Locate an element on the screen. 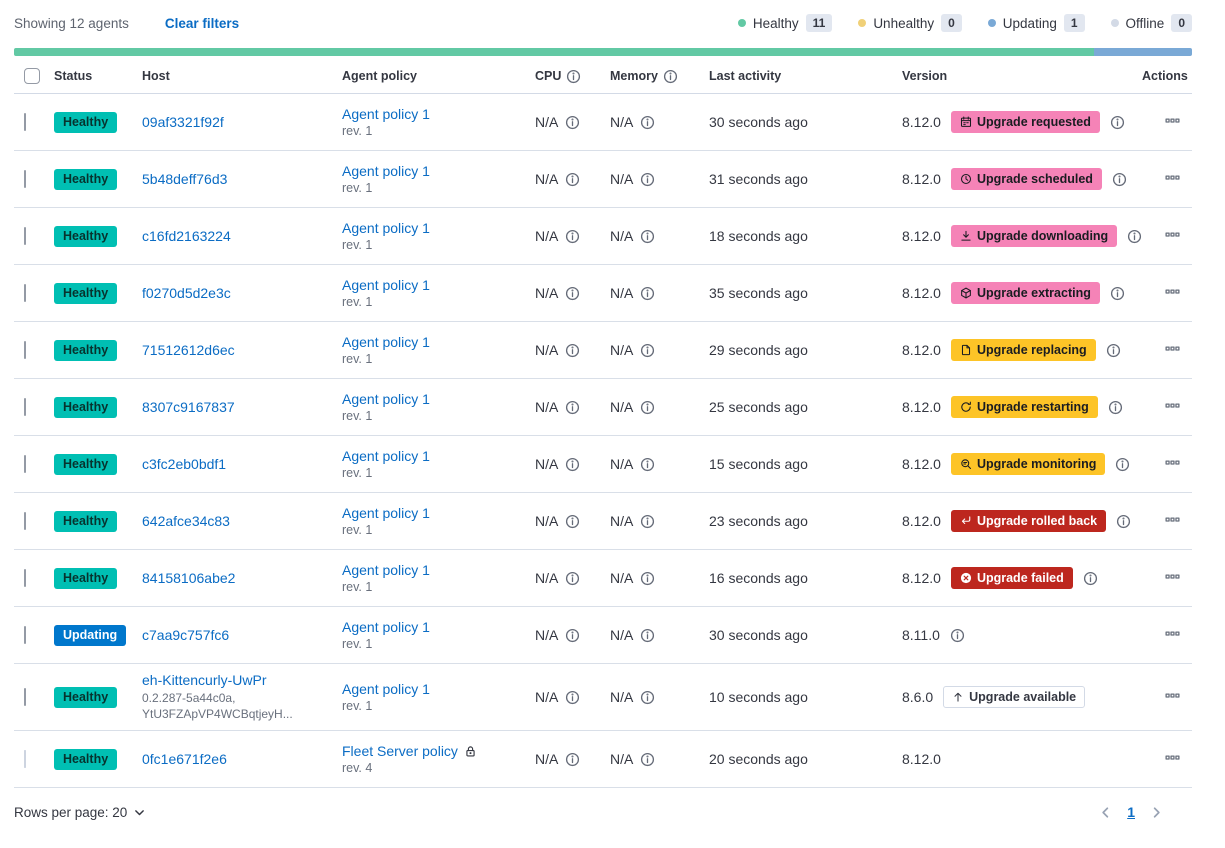 This screenshot has width=1225, height=848. version-value: 8.12.0 is located at coordinates (921, 122).